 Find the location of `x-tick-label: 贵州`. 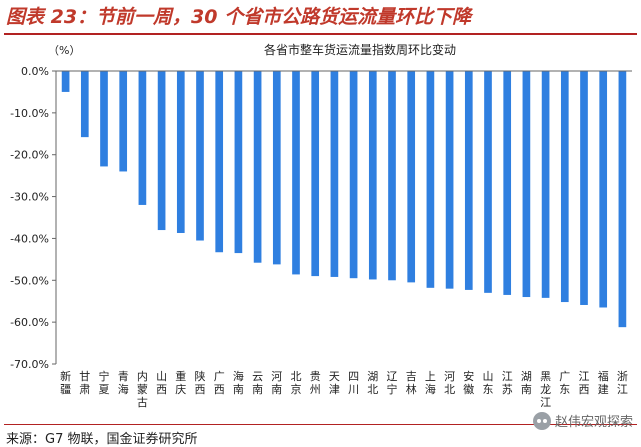

x-tick-label: 贵州 is located at coordinates (315, 383).